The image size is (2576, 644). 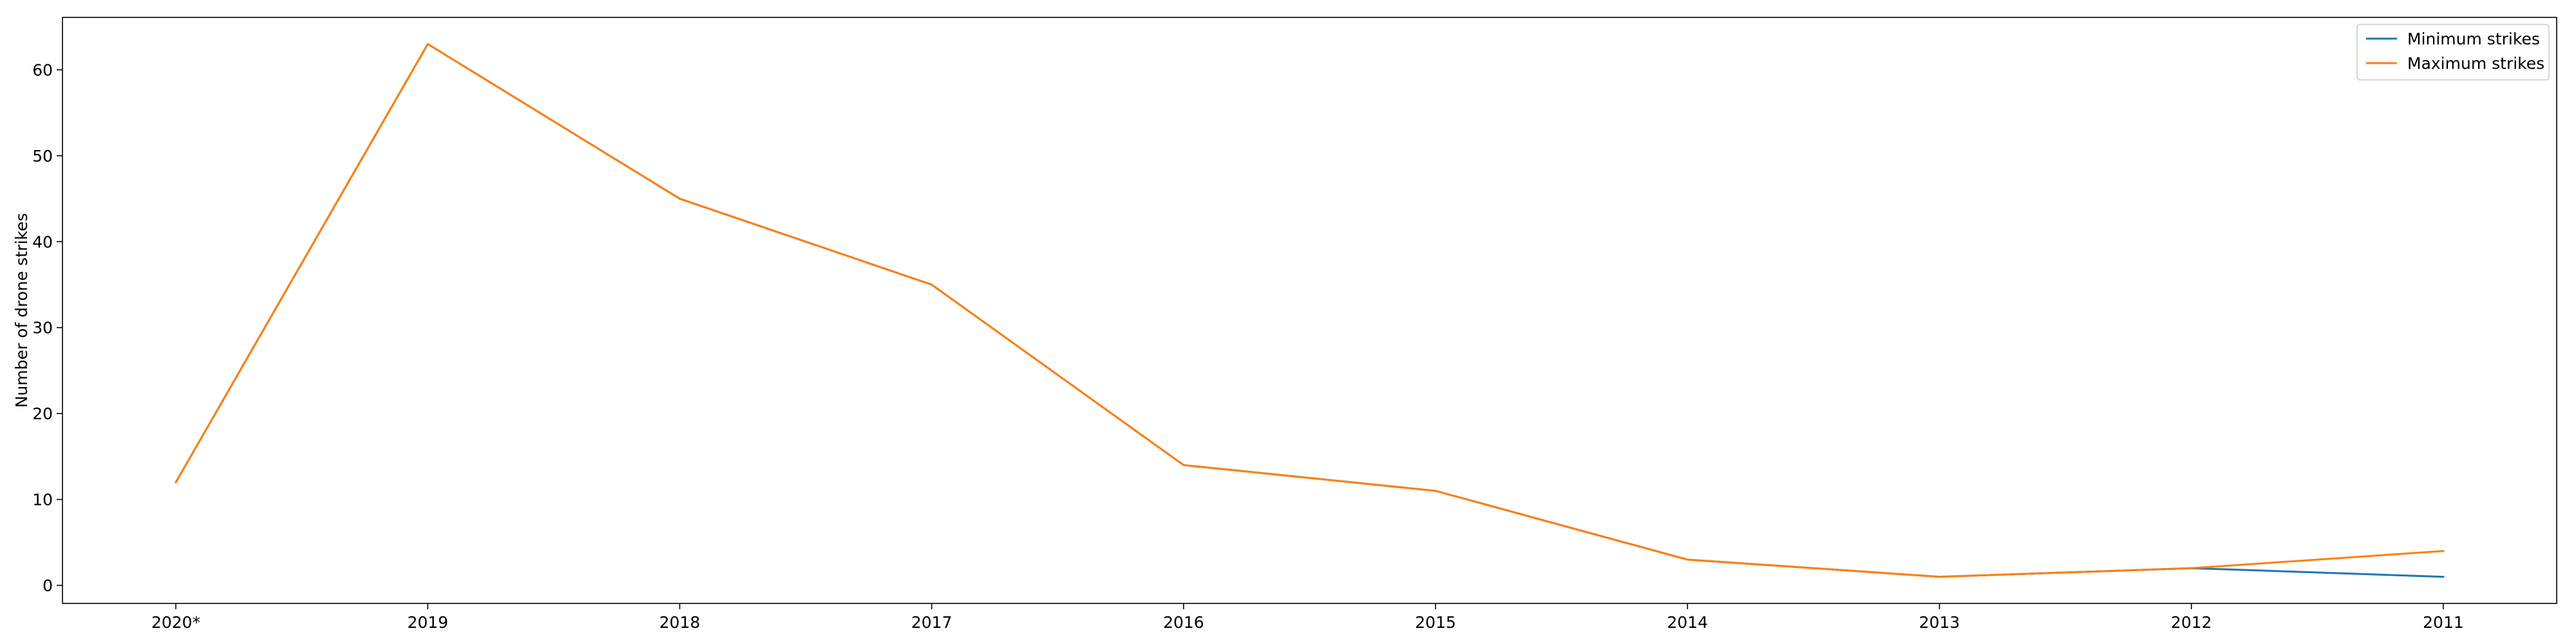 I want to click on legend-label: Minimum strikes, so click(x=2473, y=39).